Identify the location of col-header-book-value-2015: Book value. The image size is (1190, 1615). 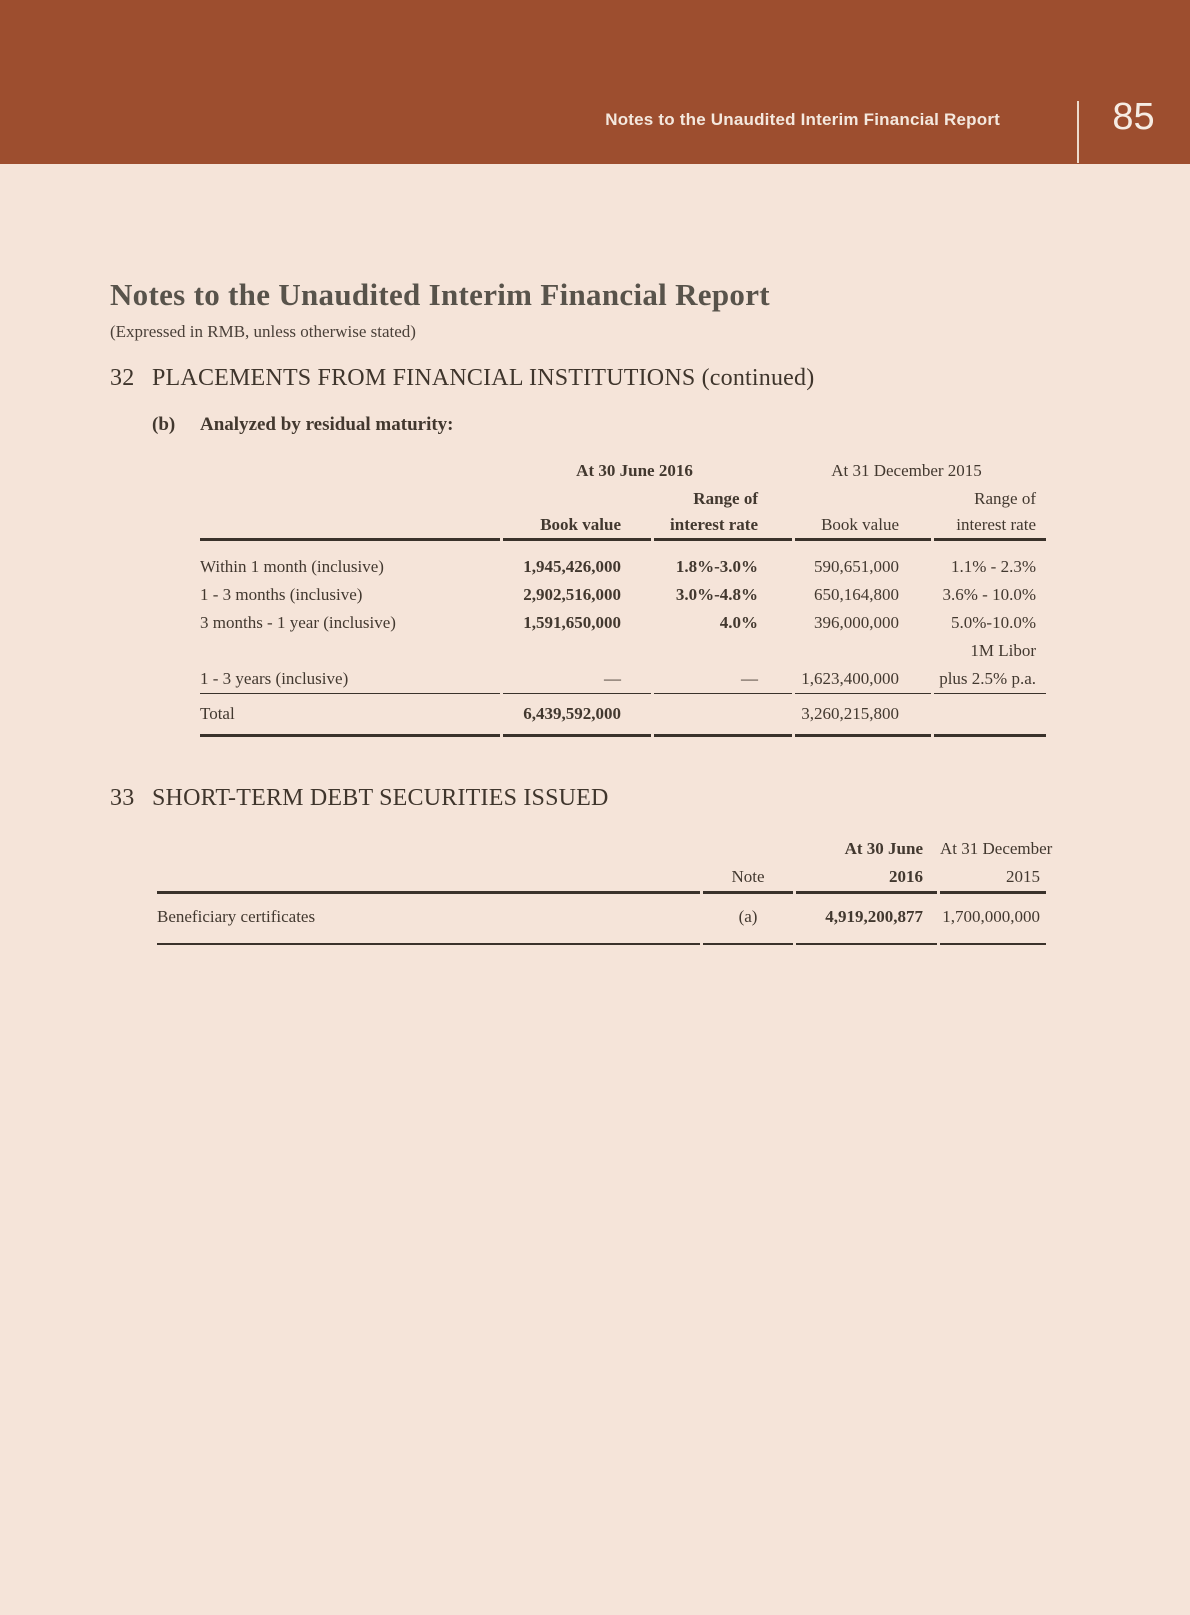
(863, 526).